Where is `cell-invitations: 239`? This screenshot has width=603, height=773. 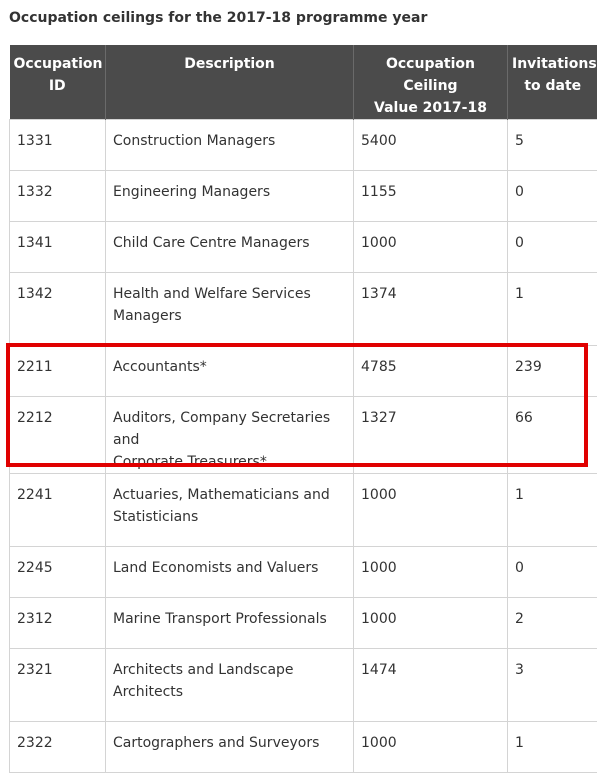 cell-invitations: 239 is located at coordinates (552, 371).